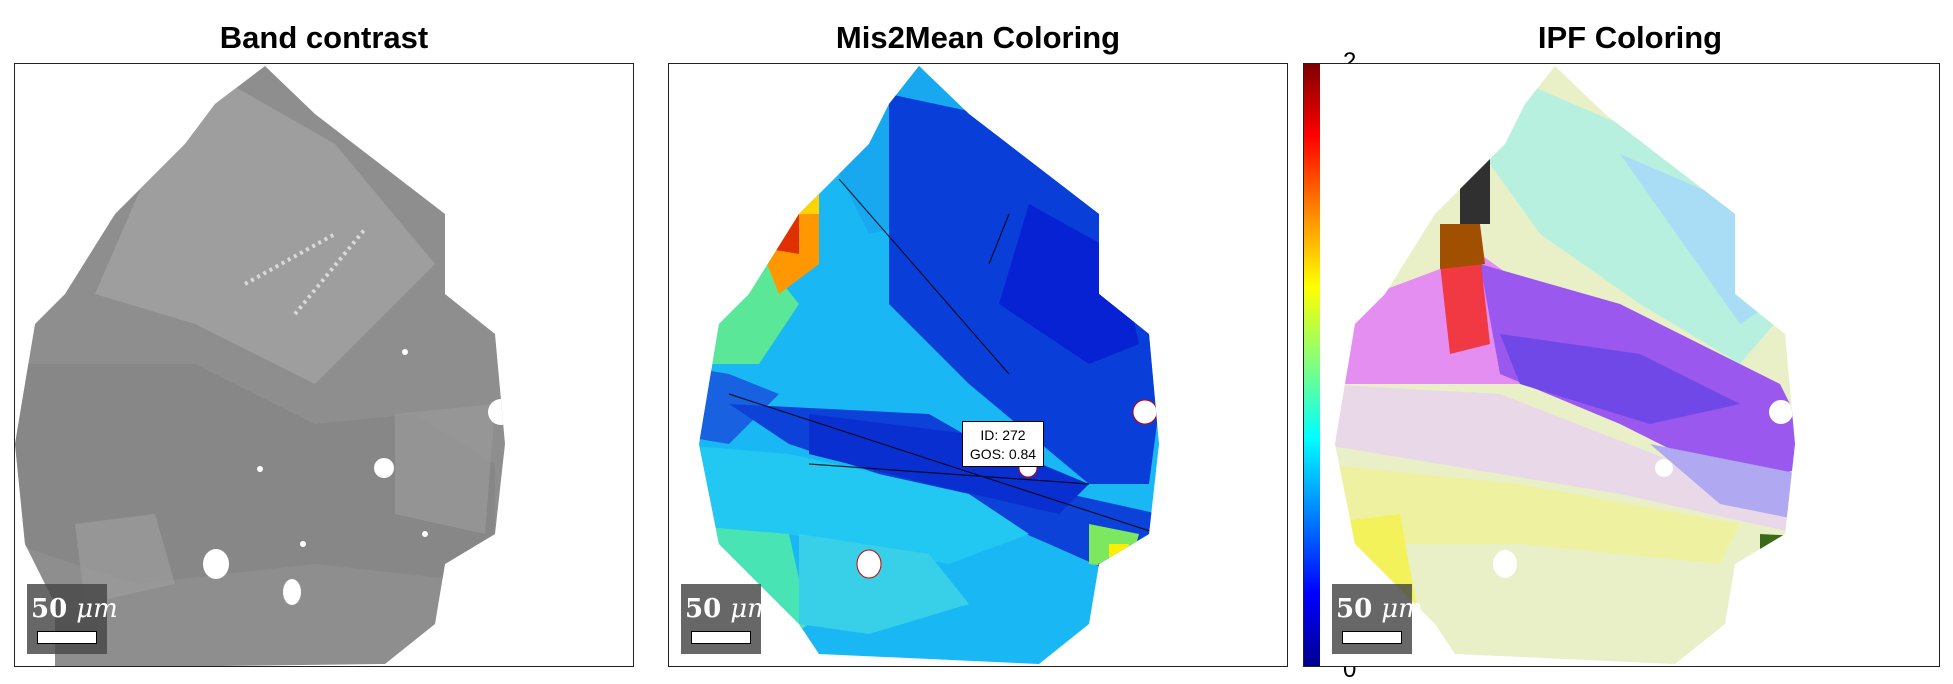 Image resolution: width=1953 pixels, height=684 pixels. I want to click on panel-title-mis2mean: Mis2Mean Coloring, so click(978, 37).